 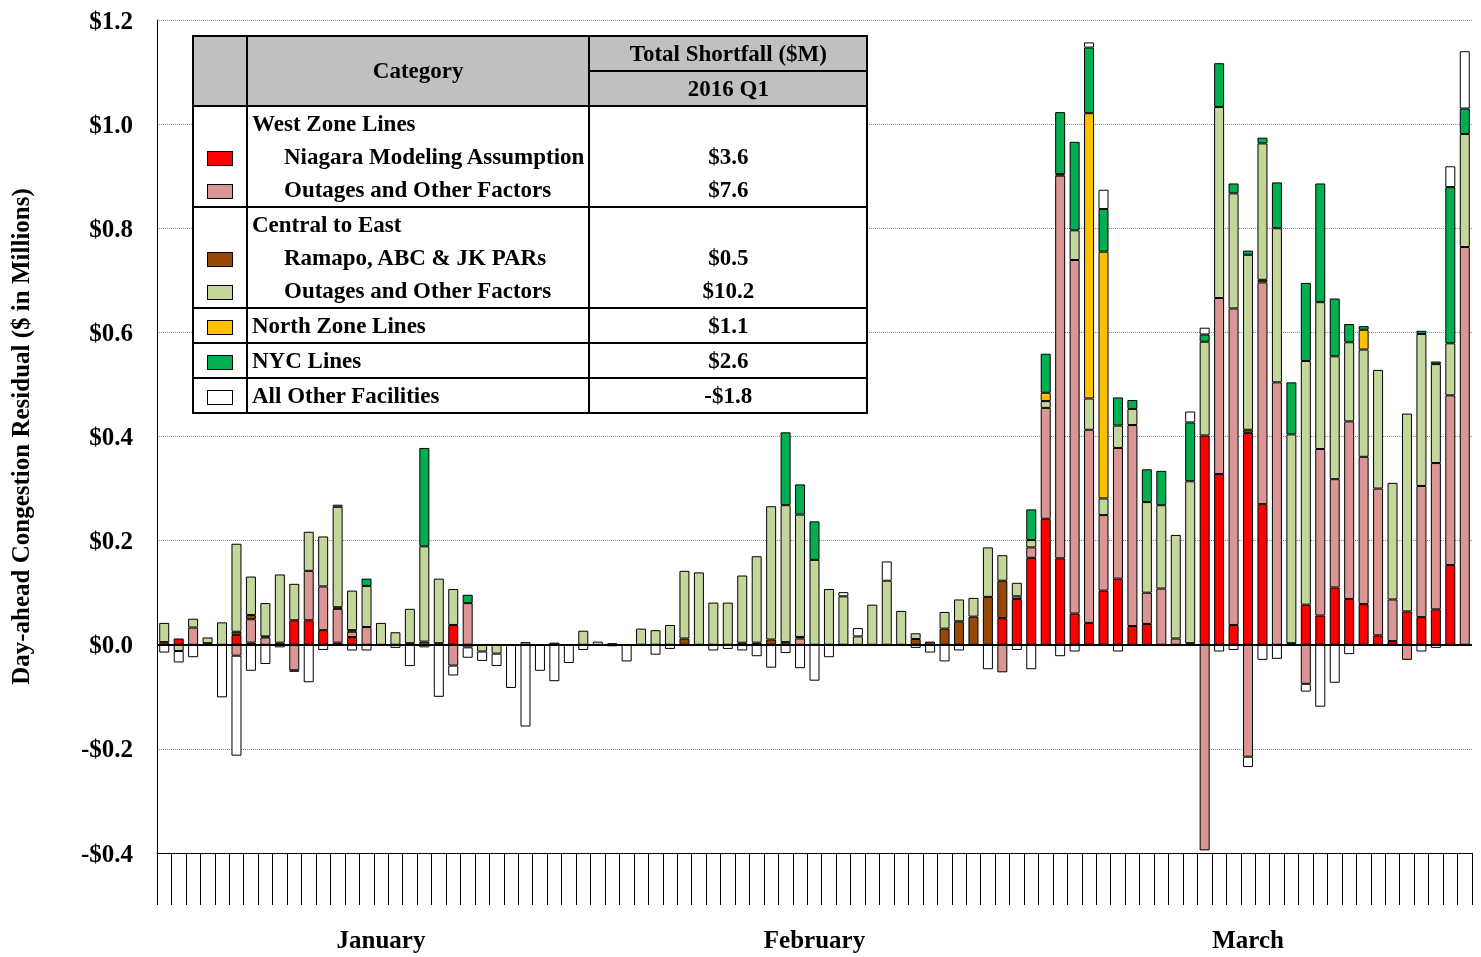 What do you see at coordinates (728, 325) in the screenshot?
I see `annotation: $1.1` at bounding box center [728, 325].